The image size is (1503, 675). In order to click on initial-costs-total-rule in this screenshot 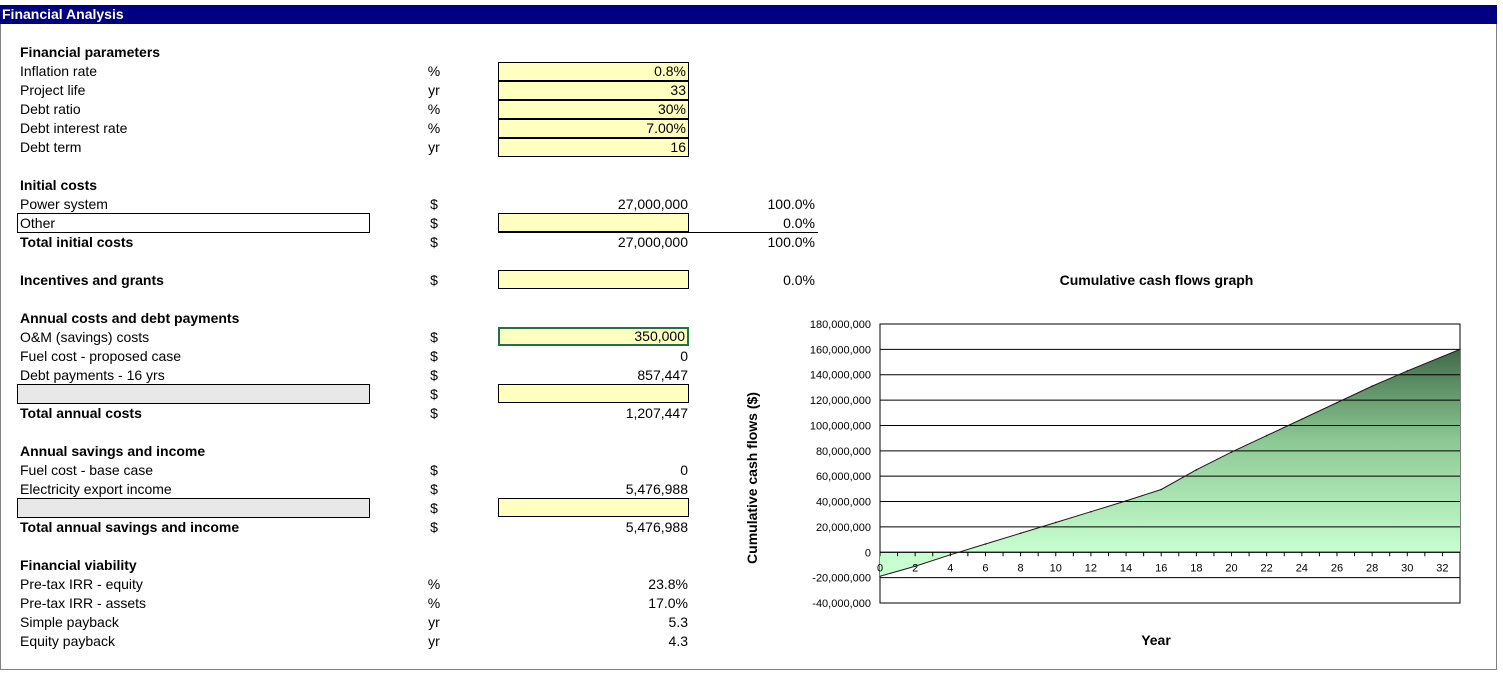, I will do `click(658, 232)`.